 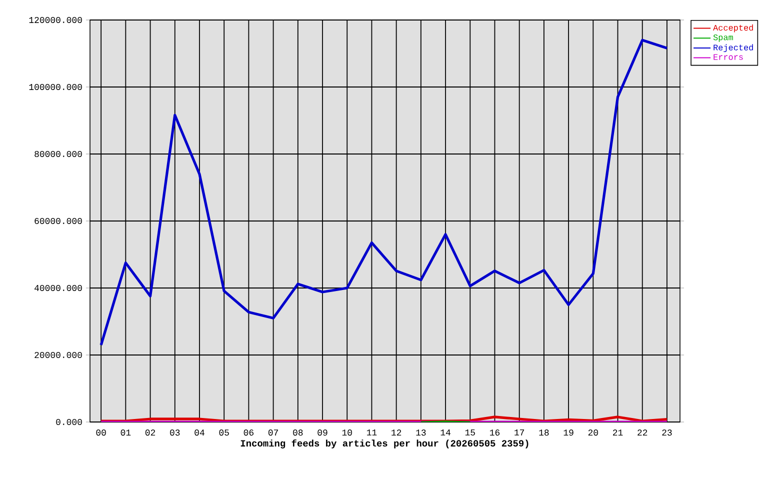 I want to click on x-tick-label: 11, so click(x=371, y=433).